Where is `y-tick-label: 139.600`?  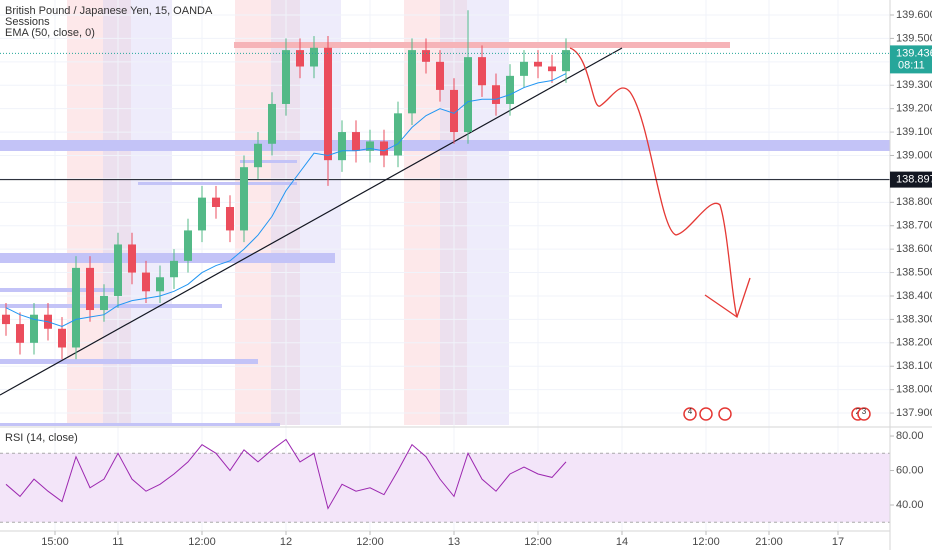
y-tick-label: 139.600 is located at coordinates (914, 15).